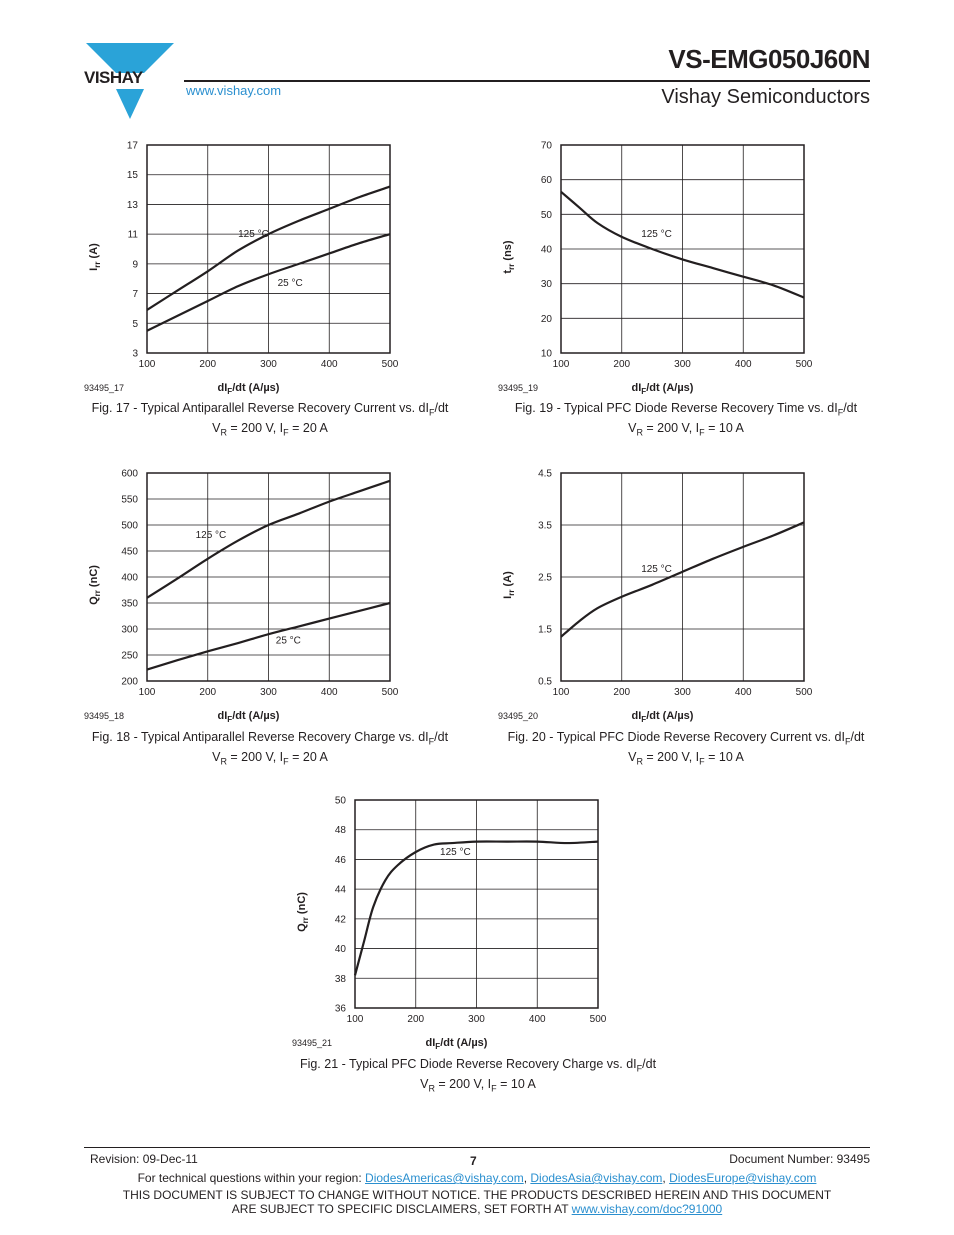 Image resolution: width=954 pixels, height=1235 pixels. I want to click on document-number: Document Number: 93495, so click(799, 1159).